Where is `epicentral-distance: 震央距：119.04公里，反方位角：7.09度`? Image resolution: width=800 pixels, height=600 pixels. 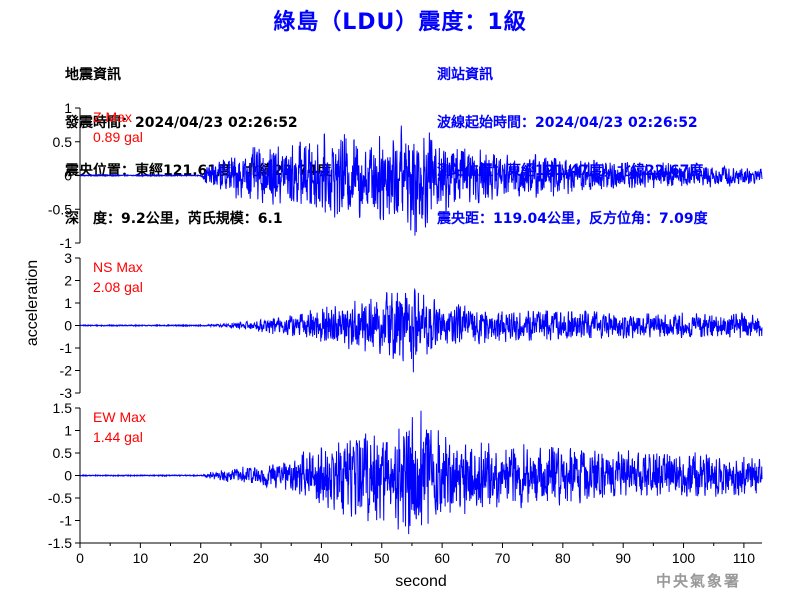
epicentral-distance: 震央距：119.04公里，反方位角：7.09度 is located at coordinates (572, 219).